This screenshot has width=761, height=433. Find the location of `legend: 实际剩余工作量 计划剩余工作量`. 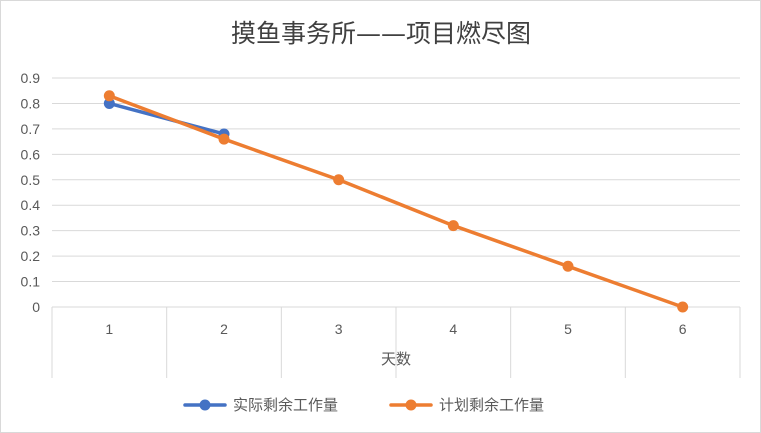

legend: 实际剩余工作量 计划剩余工作量 is located at coordinates (363, 405).